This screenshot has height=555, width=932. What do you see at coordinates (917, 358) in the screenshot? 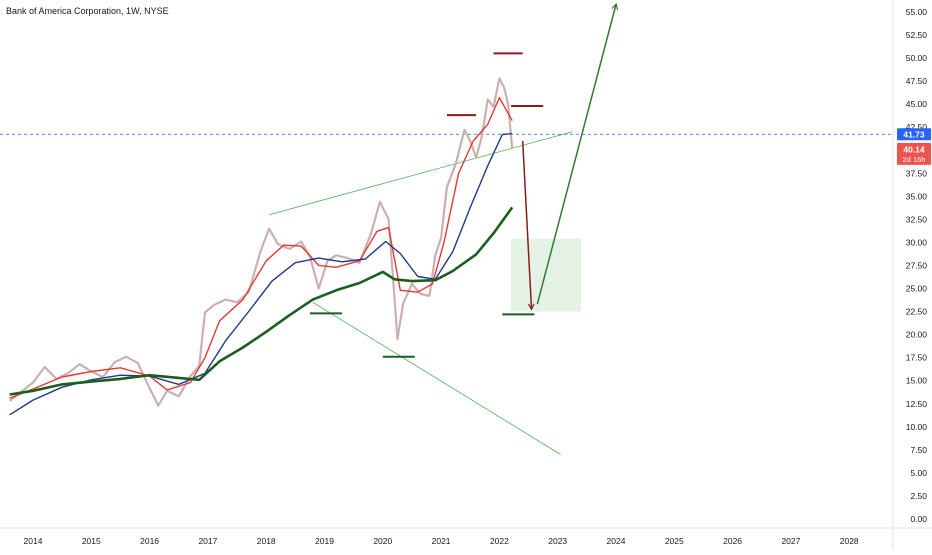
I see `y-tick-label: 17.50` at bounding box center [917, 358].